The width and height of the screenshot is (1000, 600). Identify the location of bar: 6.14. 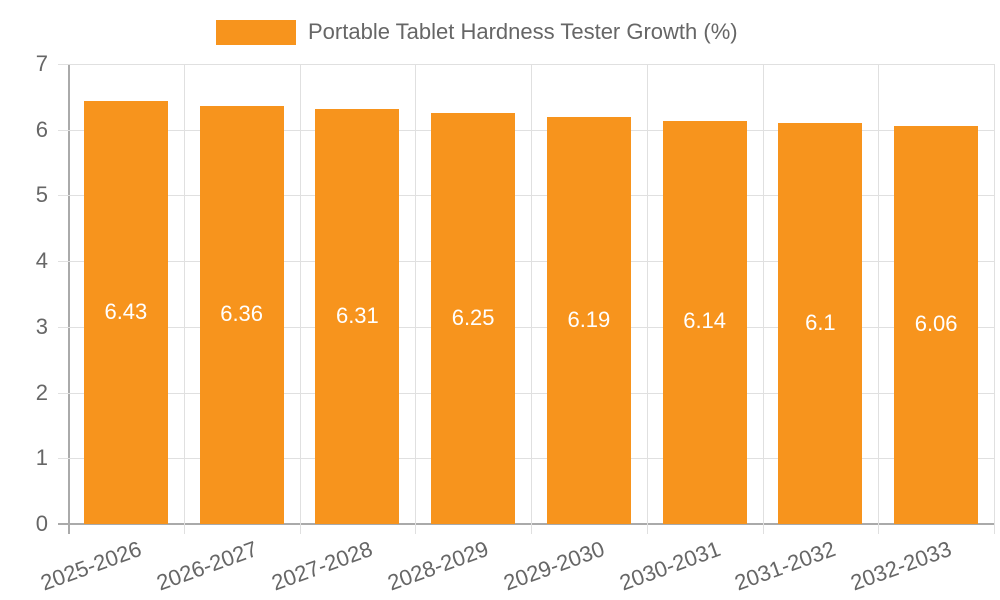
(704, 322).